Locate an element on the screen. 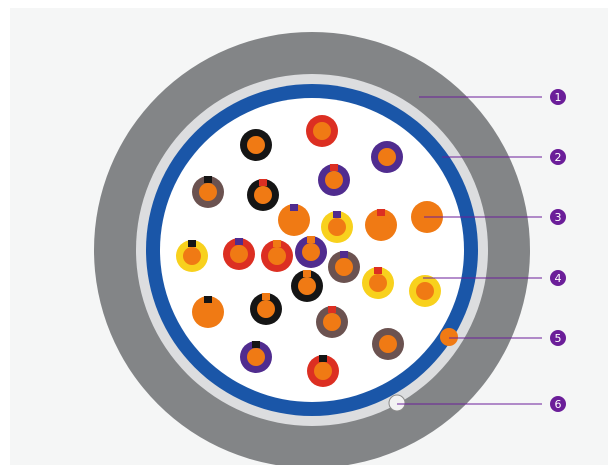  callout-1-marker is located at coordinates (558, 97).